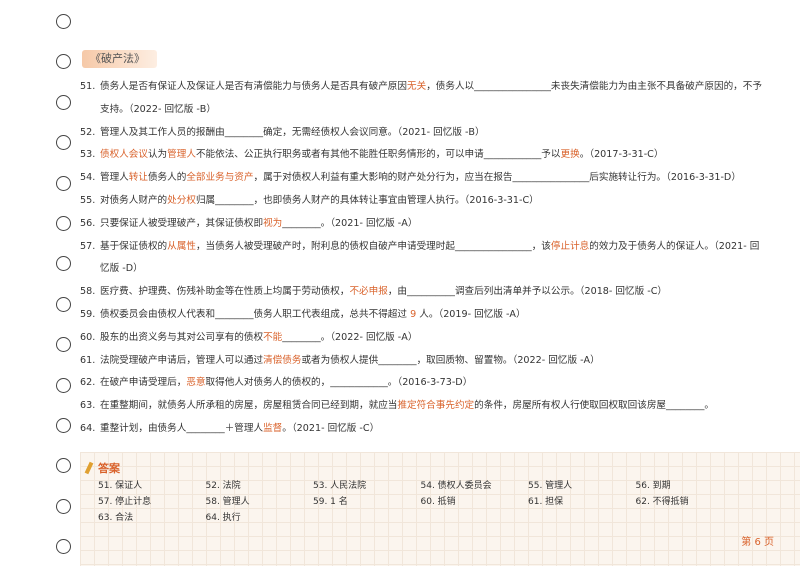 The width and height of the screenshot is (800, 566). What do you see at coordinates (273, 428) in the screenshot?
I see `highlight: 监督` at bounding box center [273, 428].